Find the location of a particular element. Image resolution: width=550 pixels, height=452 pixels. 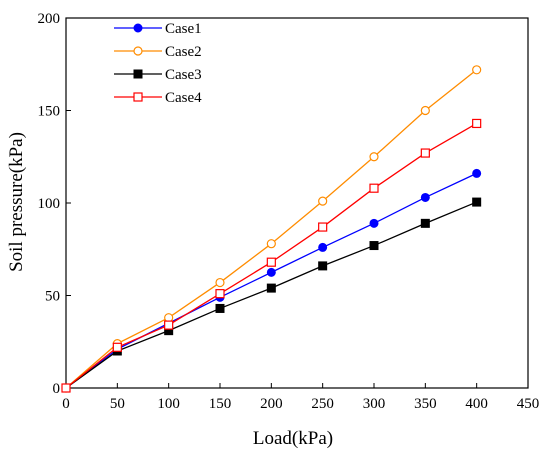

x-tick-label: 100 is located at coordinates (168, 404).